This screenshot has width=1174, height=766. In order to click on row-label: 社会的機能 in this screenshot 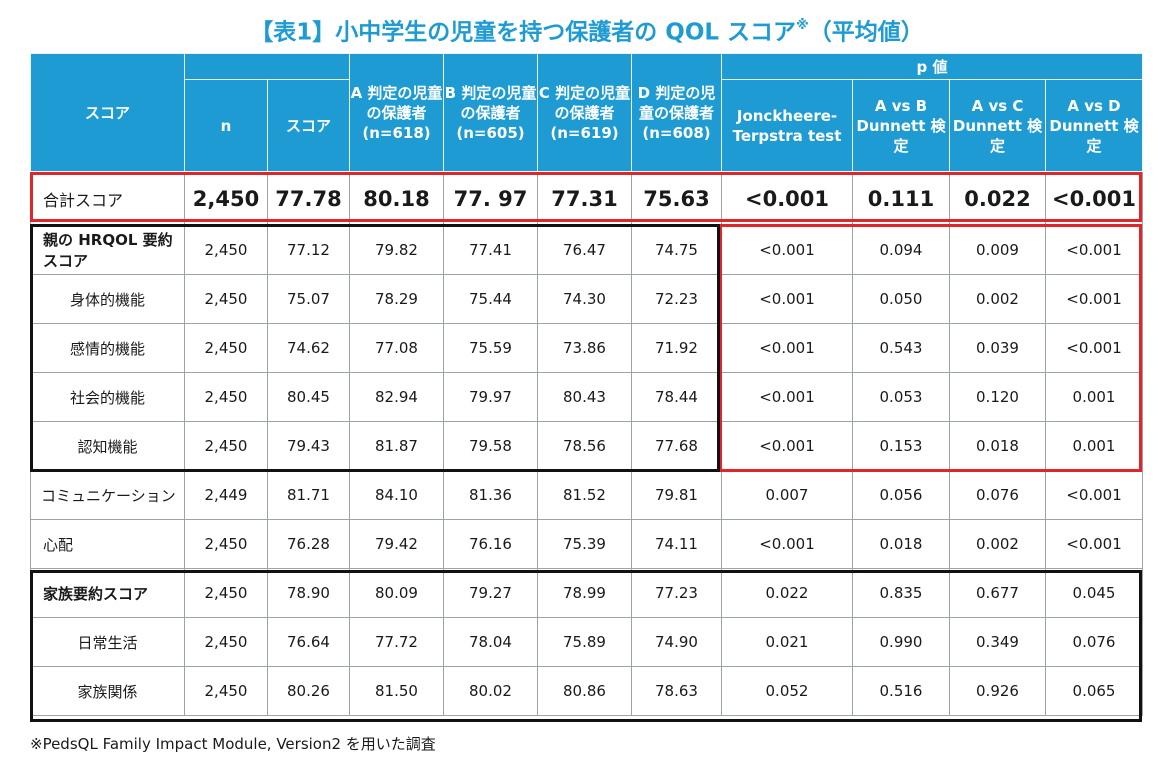, I will do `click(107, 397)`.